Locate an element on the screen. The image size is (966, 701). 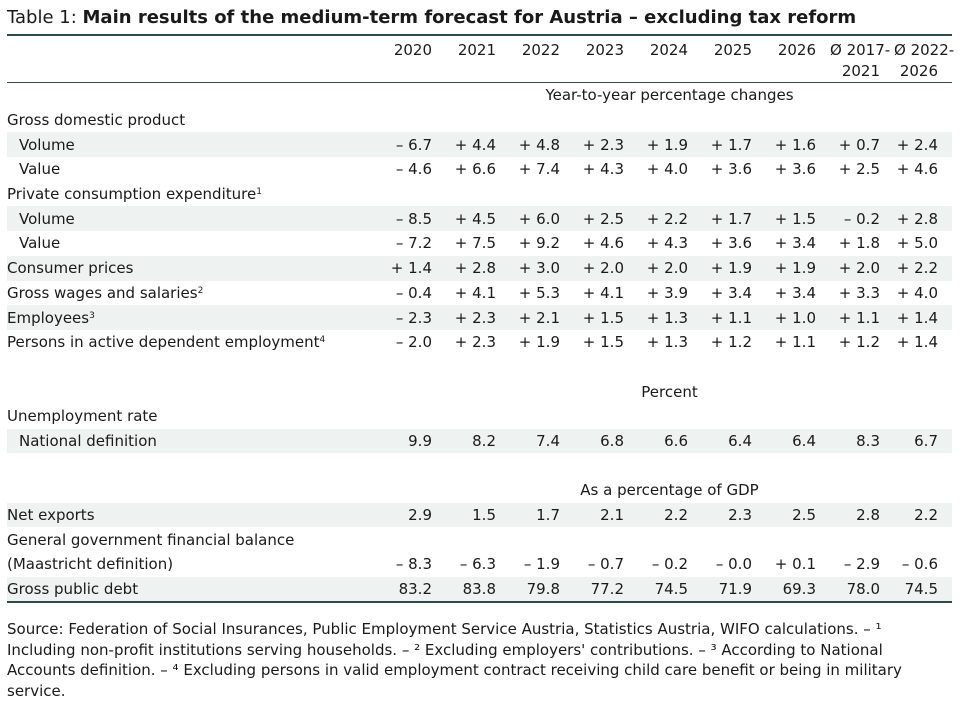
value-cell: – 8.3 is located at coordinates (413, 564).